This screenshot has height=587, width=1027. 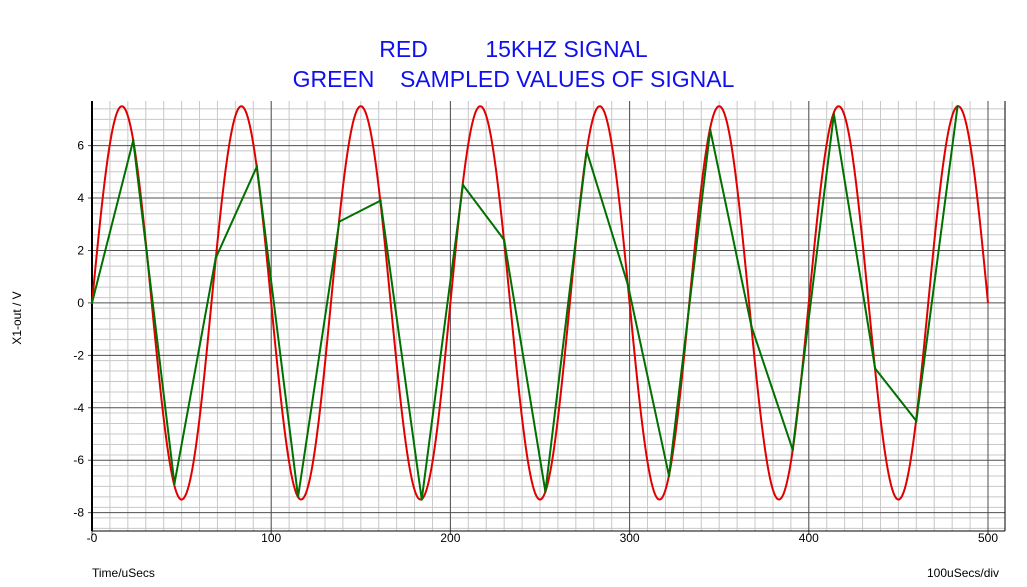 What do you see at coordinates (78, 408) in the screenshot?
I see `y-tick-label: -4` at bounding box center [78, 408].